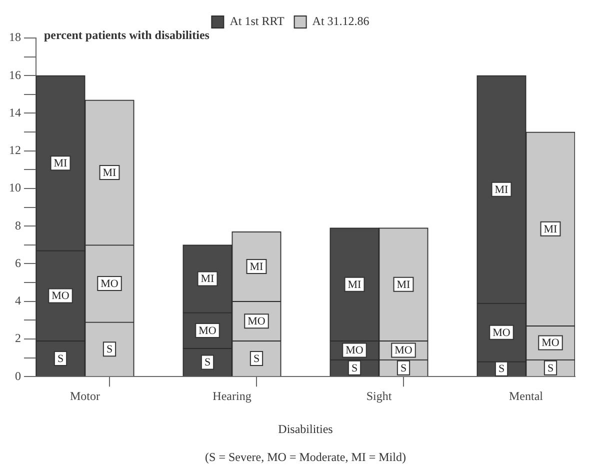  I want to click on y-tick-label: 12, so click(15, 150).